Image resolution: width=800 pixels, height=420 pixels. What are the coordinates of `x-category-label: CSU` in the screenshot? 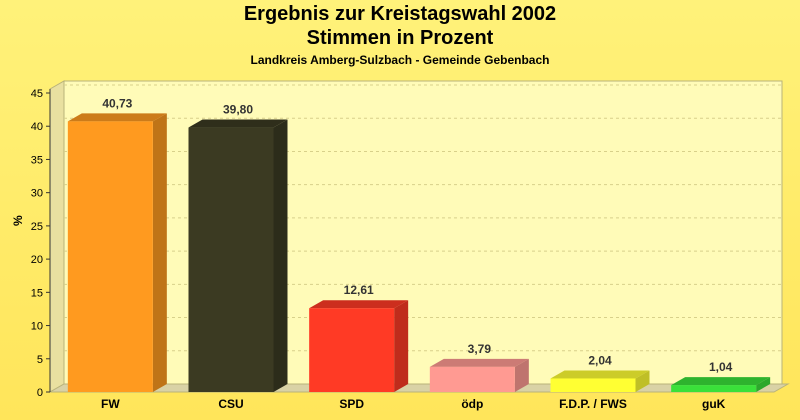 It's located at (230, 404).